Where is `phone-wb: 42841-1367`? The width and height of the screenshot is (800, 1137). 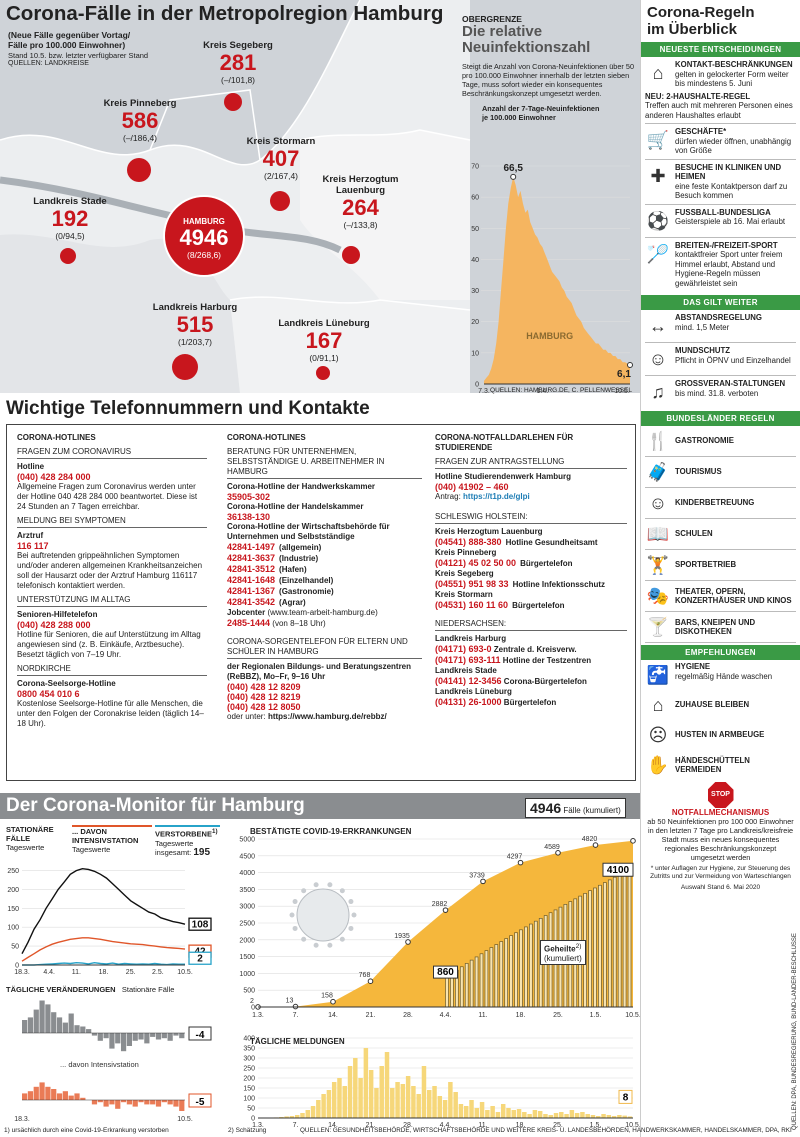 phone-wb: 42841-1367 is located at coordinates (251, 591).